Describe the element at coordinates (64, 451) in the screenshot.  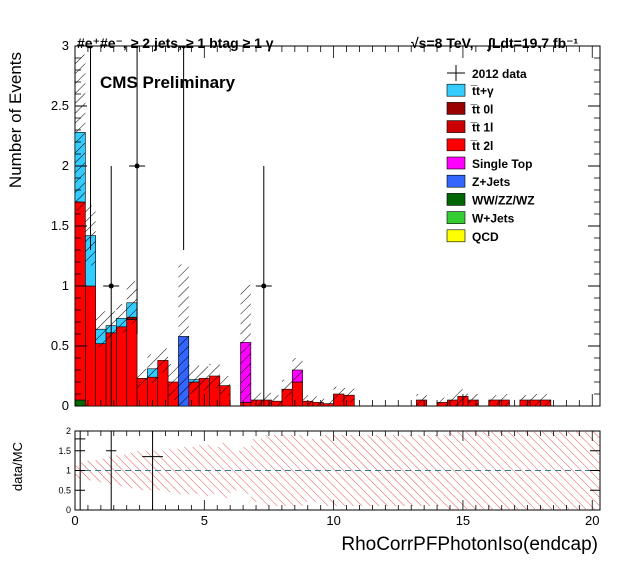
I see `ratio-y-tick-label: 1.5` at that location.